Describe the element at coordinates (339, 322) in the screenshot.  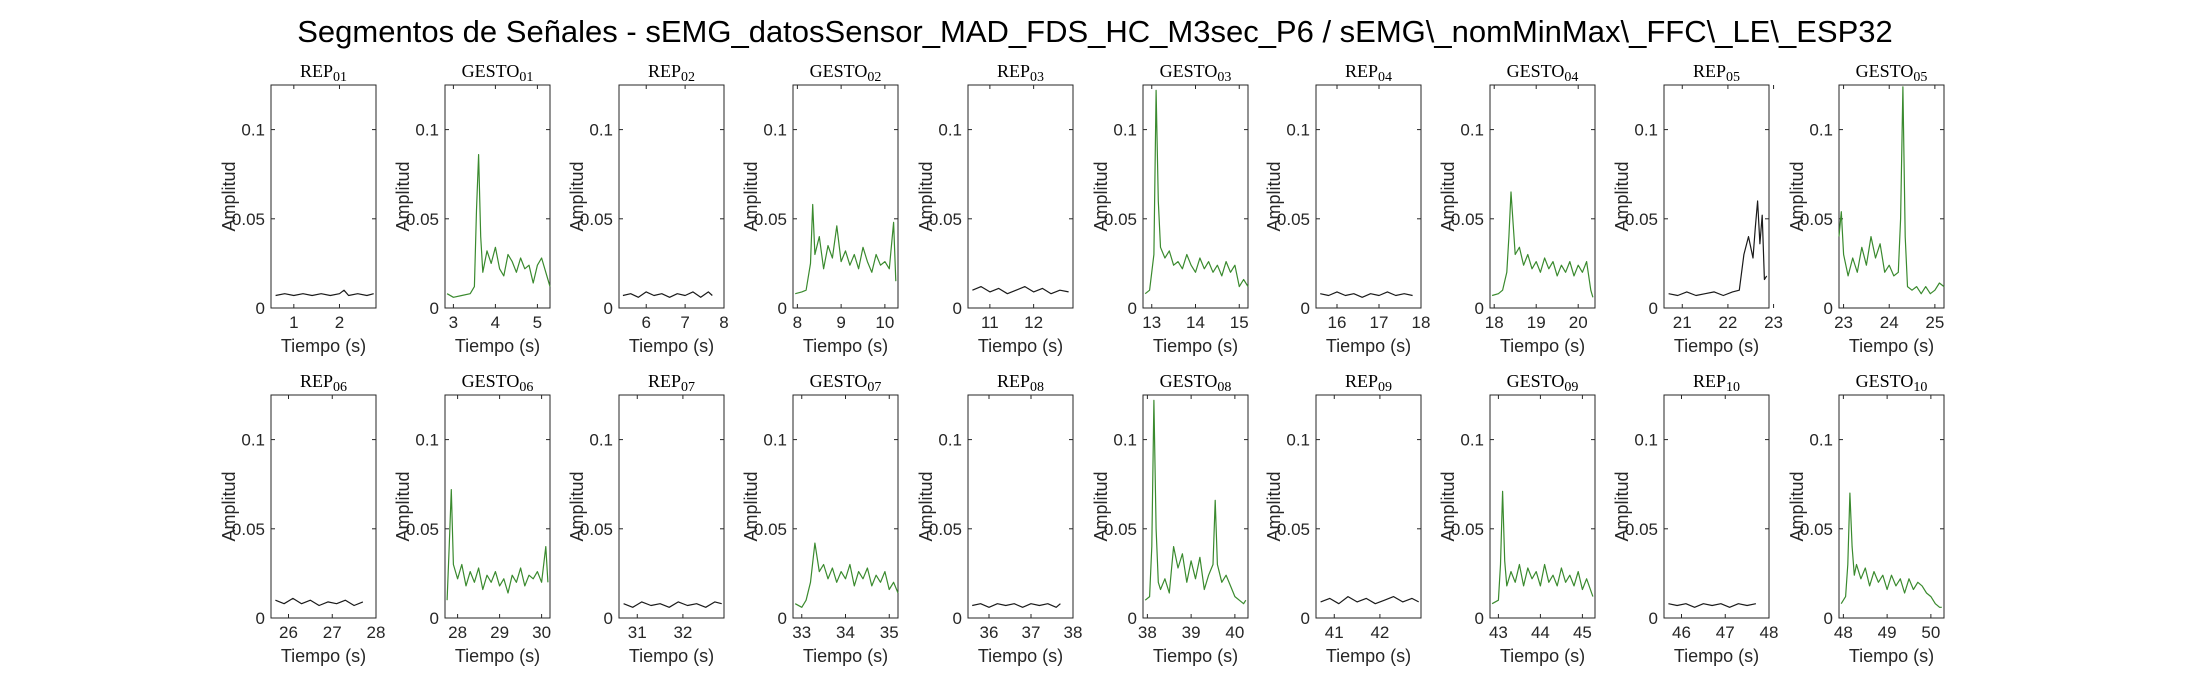
I see `x-tick-label: 2` at that location.